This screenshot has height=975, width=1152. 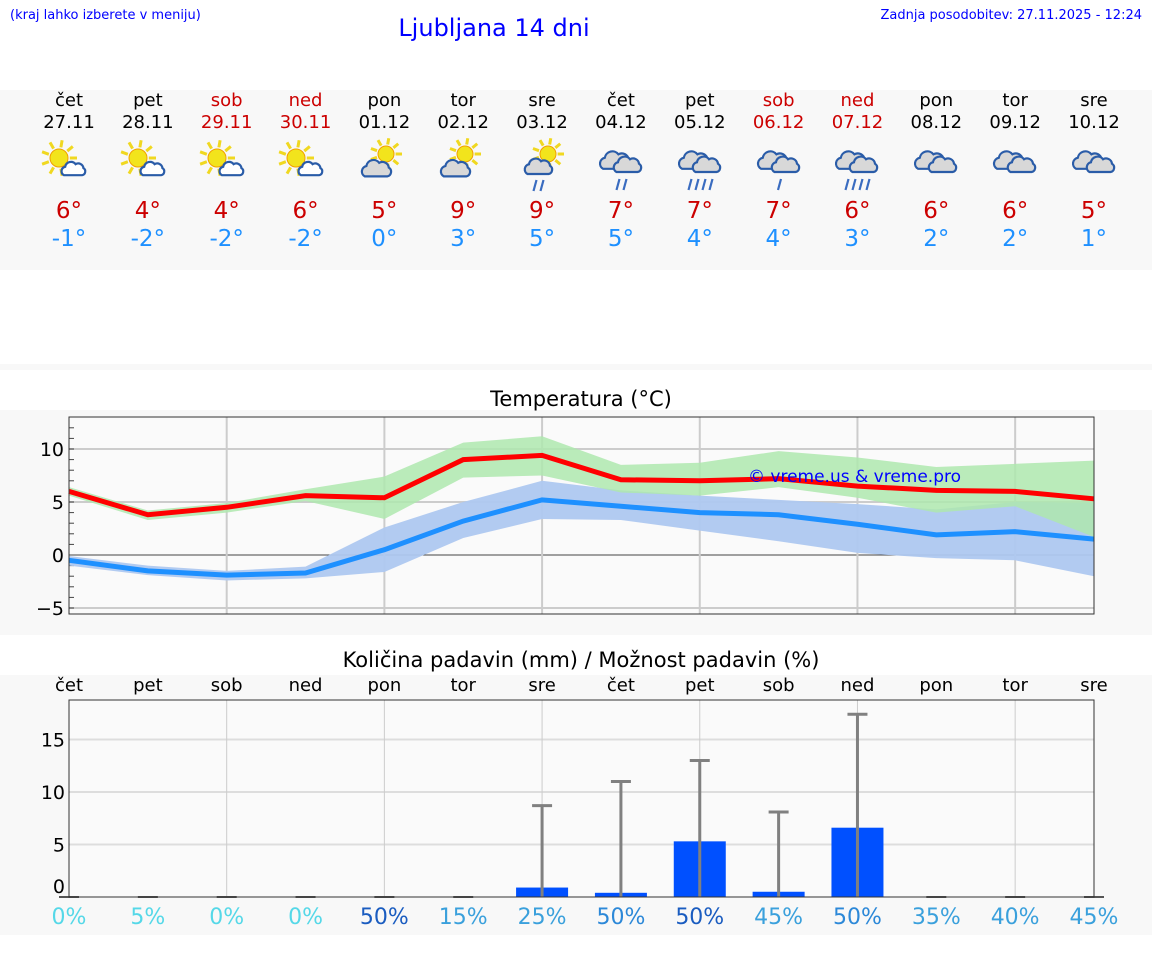 I want to click on divider, so click(x=576, y=367).